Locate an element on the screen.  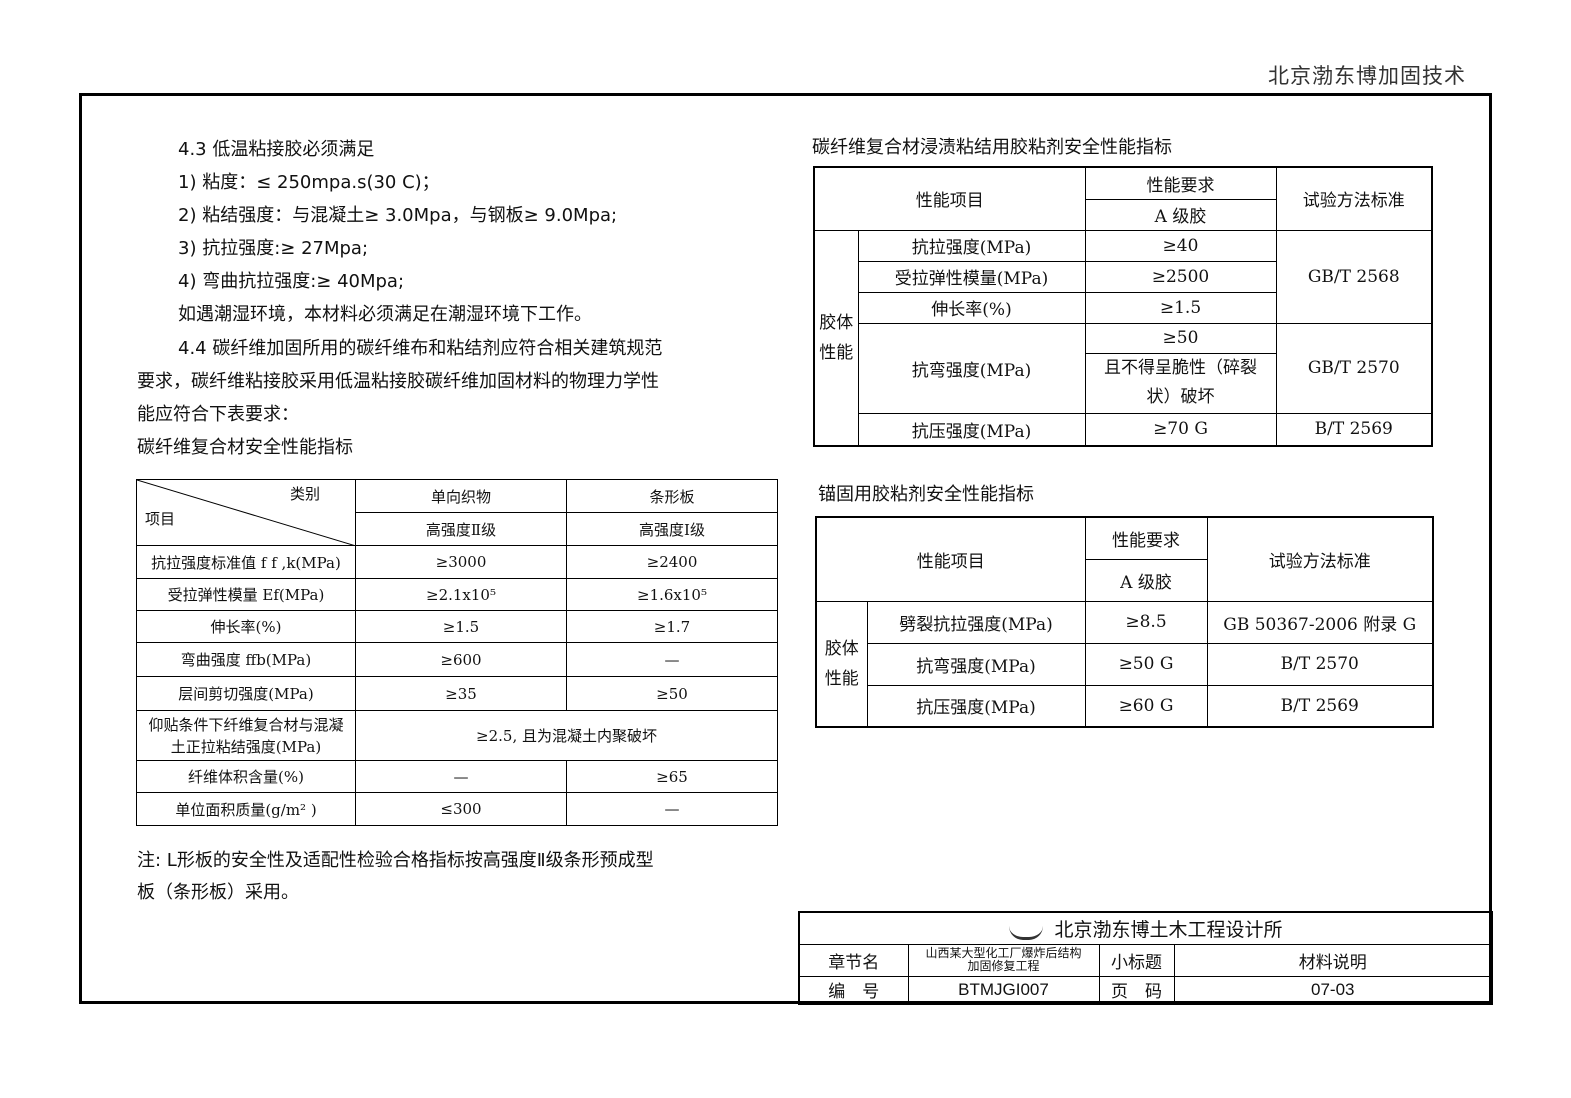
text-line: 3) 抗拉强度:≥ 27Mpa; is located at coordinates (273, 248).